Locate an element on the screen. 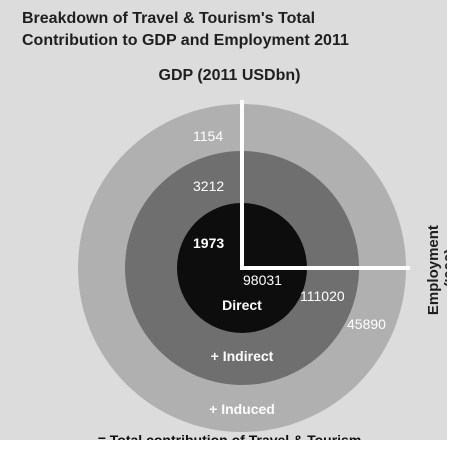 The image size is (459, 453). ring-label-induced: + Induced is located at coordinates (242, 409).